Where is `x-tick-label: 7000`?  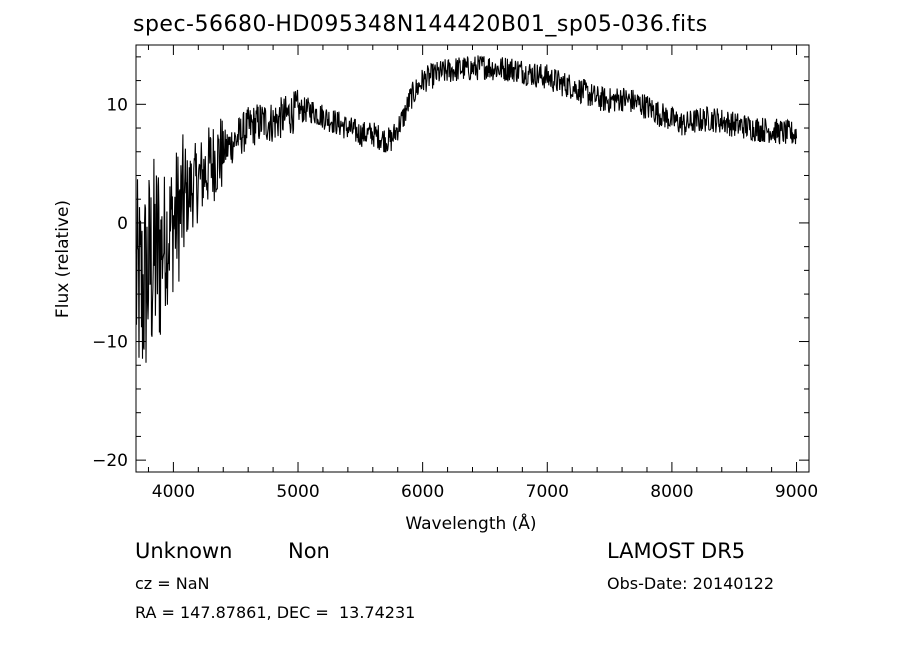
x-tick-label: 7000 is located at coordinates (547, 492).